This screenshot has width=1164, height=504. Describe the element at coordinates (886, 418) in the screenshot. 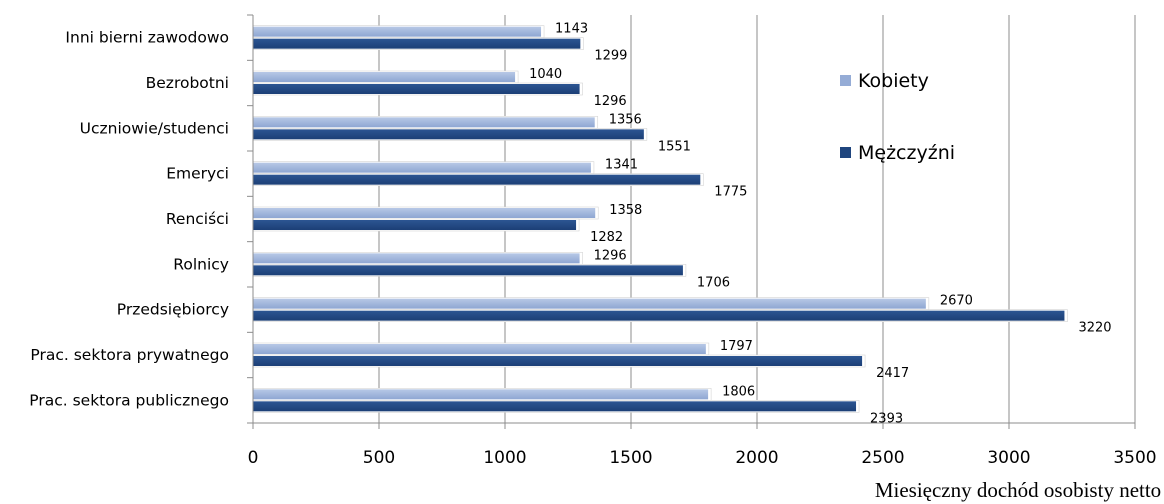

I see `data-label-mezczyzni-prac-sektora-publicznego: 2393` at that location.